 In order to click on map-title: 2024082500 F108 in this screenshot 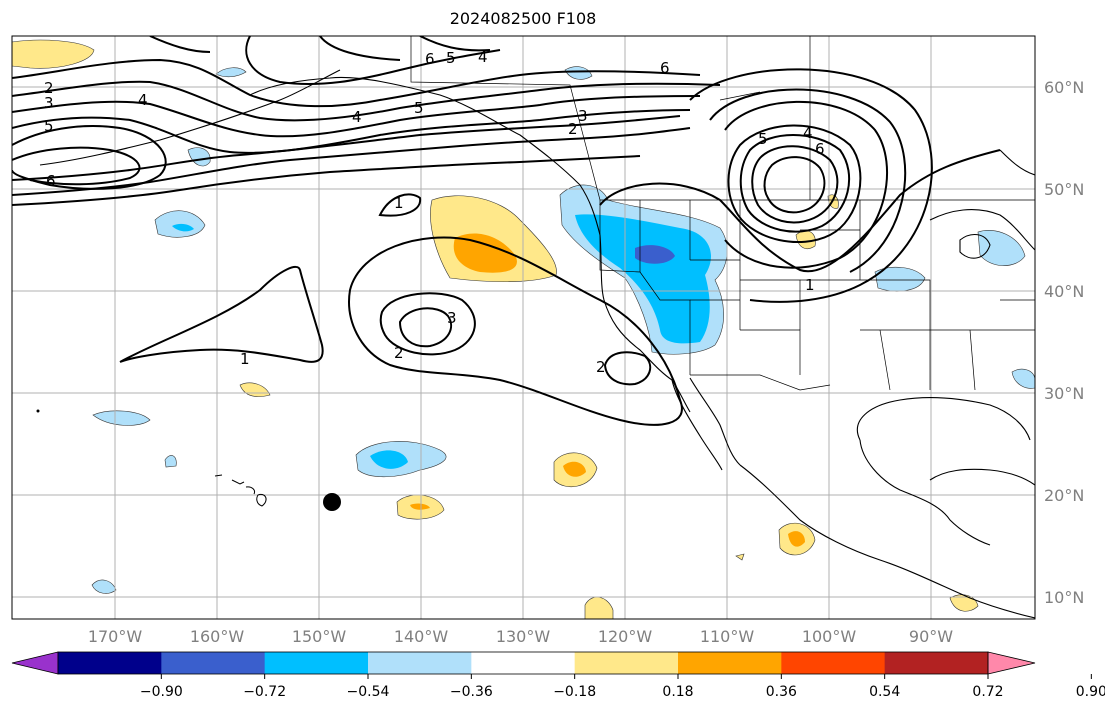, I will do `click(523, 18)`.